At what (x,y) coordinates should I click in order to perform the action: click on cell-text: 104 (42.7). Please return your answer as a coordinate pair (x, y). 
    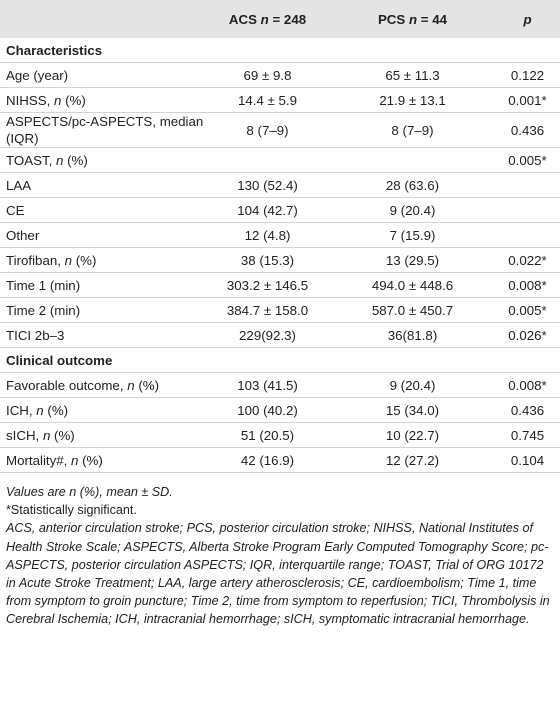
    Looking at the image, I should click on (267, 210).